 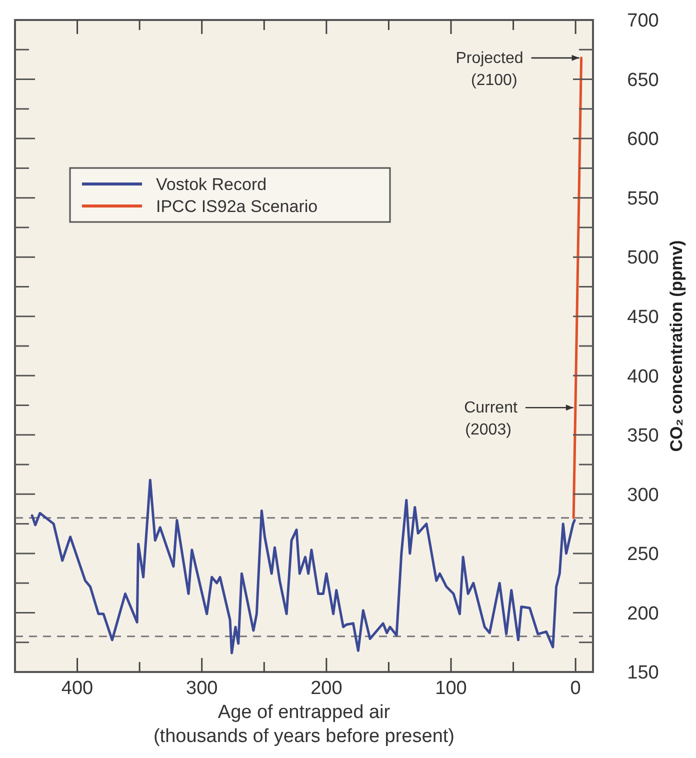 What do you see at coordinates (304, 724) in the screenshot?
I see `x-axis-title: Age of entrapped air (thousands of years before present)` at bounding box center [304, 724].